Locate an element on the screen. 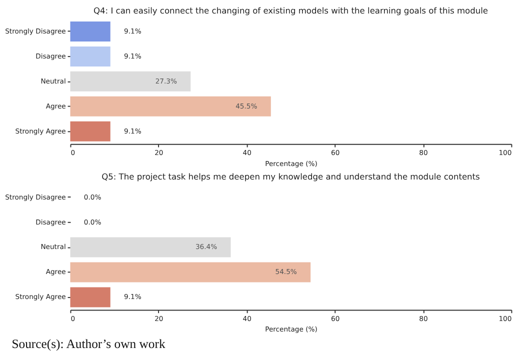  source-note: Source(s): Author’s own work is located at coordinates (89, 343).